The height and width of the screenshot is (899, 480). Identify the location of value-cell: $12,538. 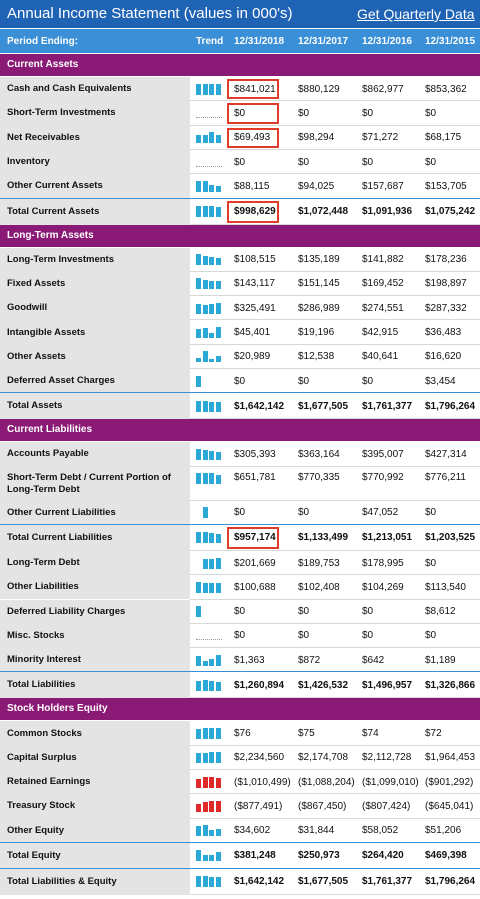
(316, 357).